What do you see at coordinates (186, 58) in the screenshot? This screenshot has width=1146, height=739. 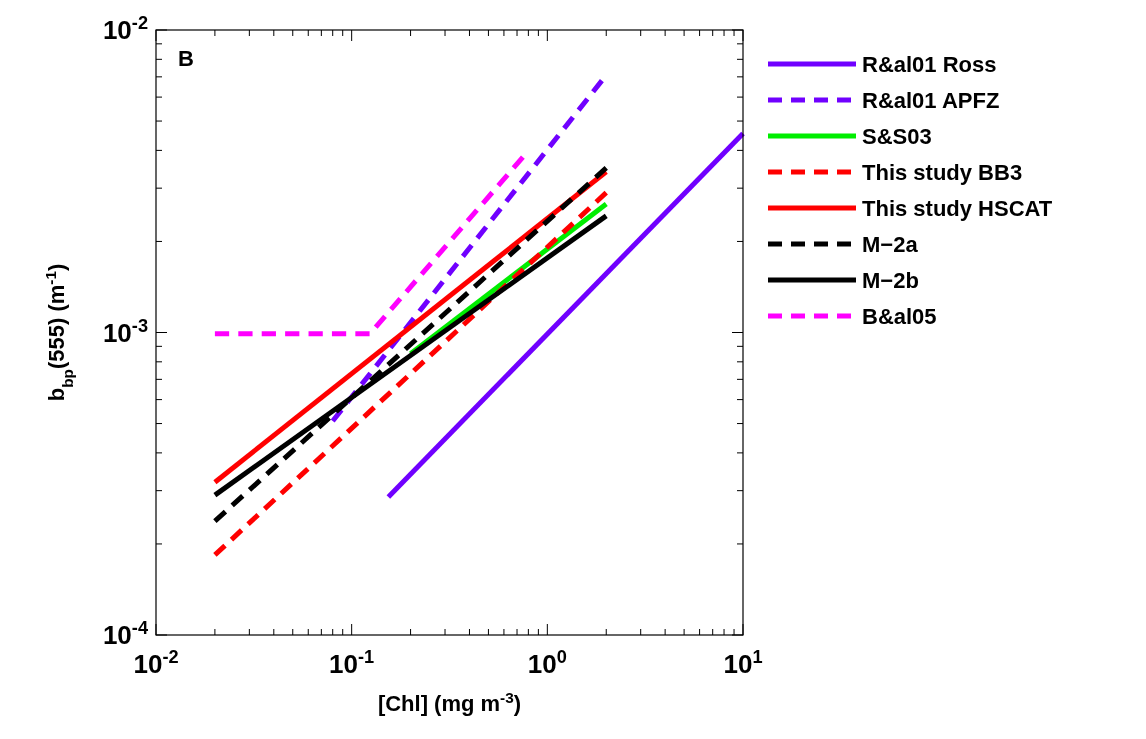 I see `annotation: B` at bounding box center [186, 58].